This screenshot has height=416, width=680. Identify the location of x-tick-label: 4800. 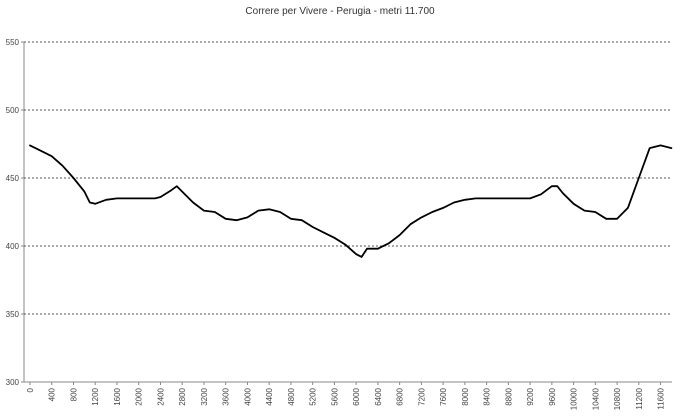
(291, 396).